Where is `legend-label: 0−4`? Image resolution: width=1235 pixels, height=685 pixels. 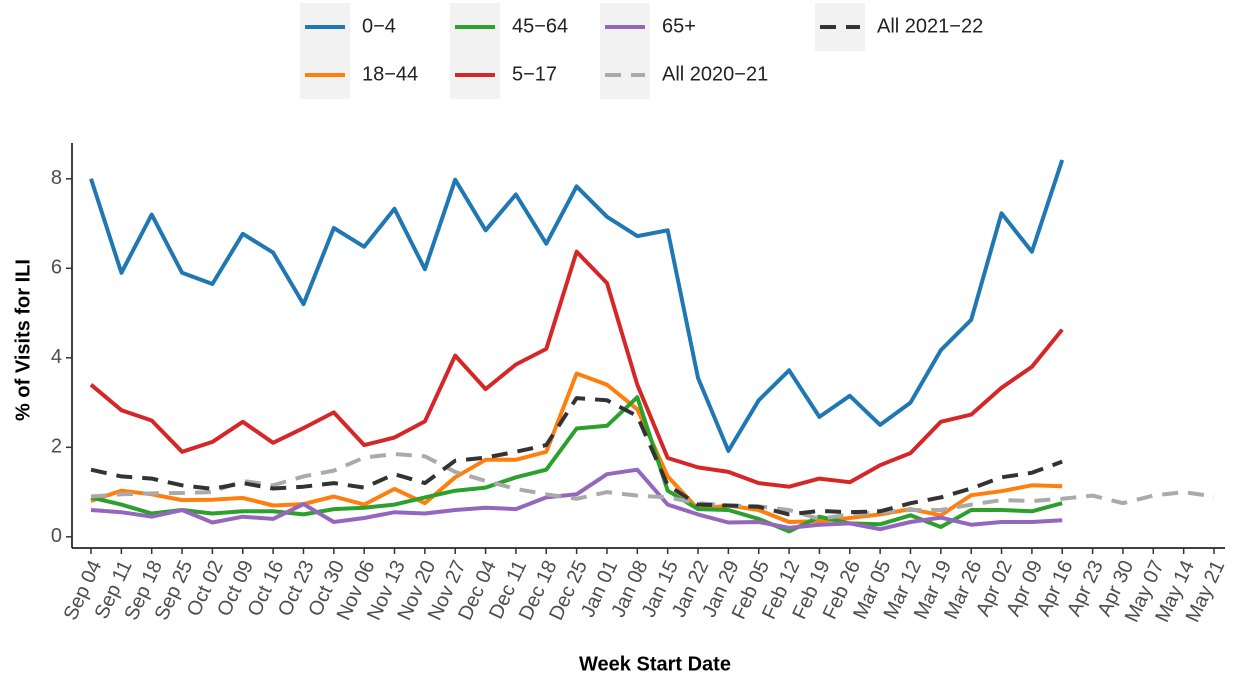 legend-label: 0−4 is located at coordinates (379, 26).